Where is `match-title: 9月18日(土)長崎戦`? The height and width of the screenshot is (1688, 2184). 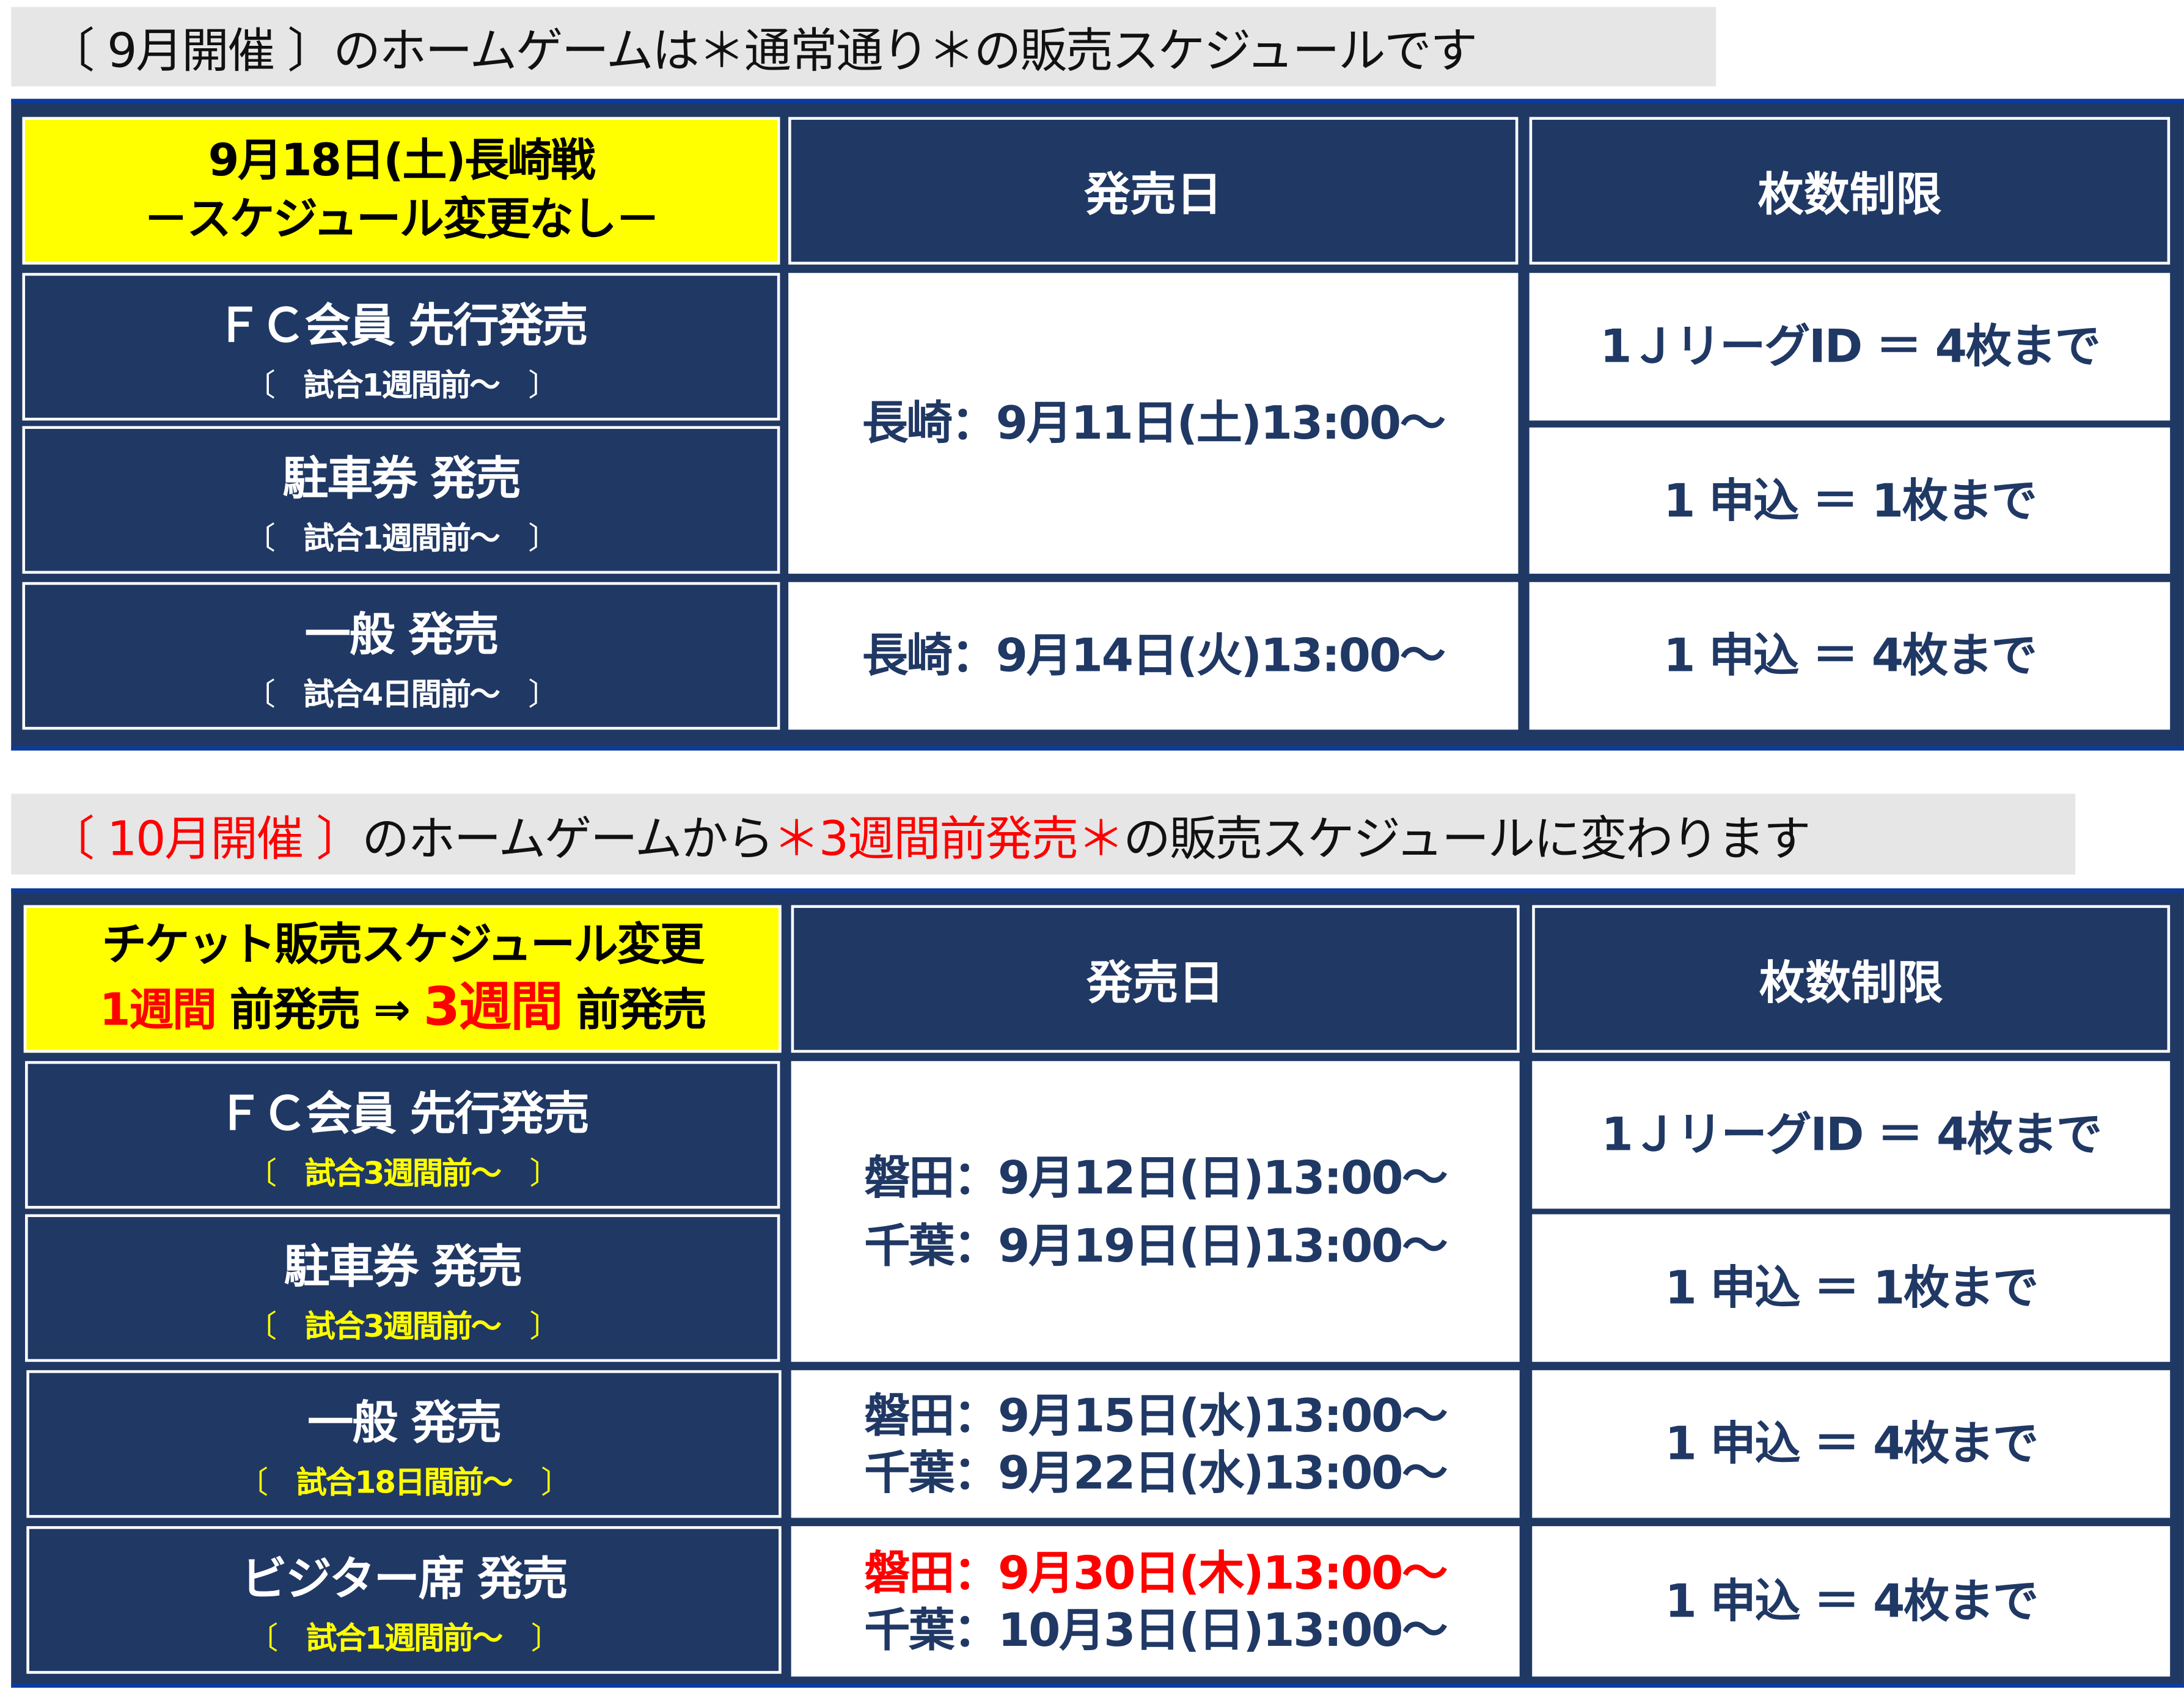 match-title: 9月18日(土)長崎戦 is located at coordinates (402, 161).